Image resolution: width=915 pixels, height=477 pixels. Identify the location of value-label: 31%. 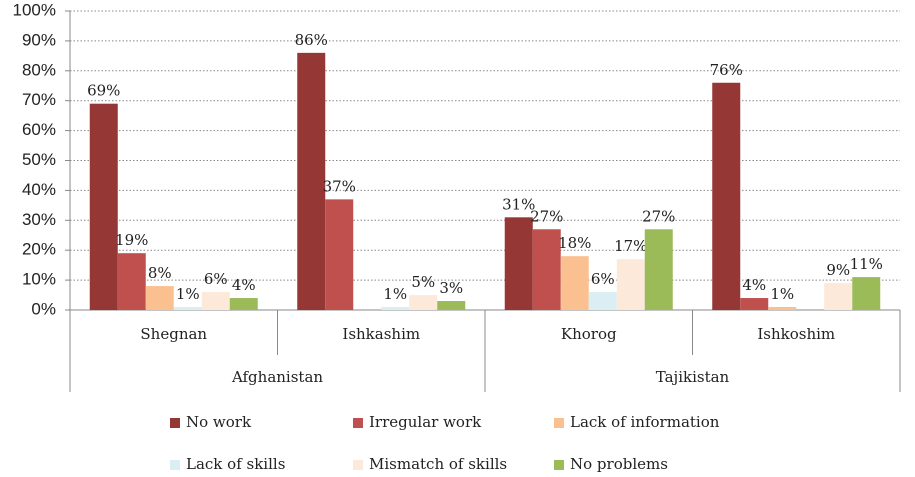
(518, 204).